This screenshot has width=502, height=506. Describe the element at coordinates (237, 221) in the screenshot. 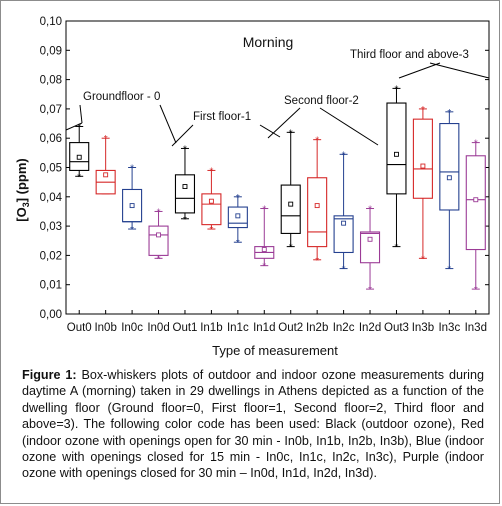

I see `box-in1c: **` at that location.